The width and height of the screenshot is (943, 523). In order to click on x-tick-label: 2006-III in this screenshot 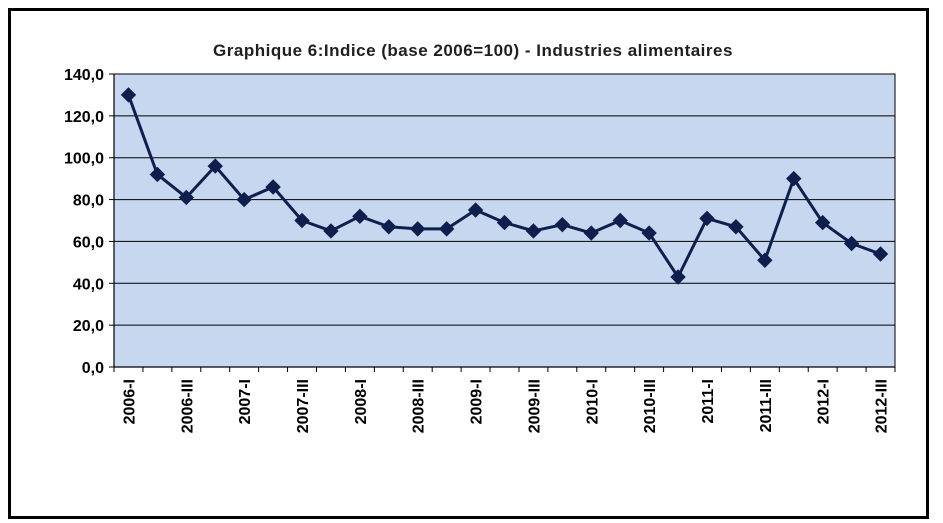, I will do `click(187, 406)`.